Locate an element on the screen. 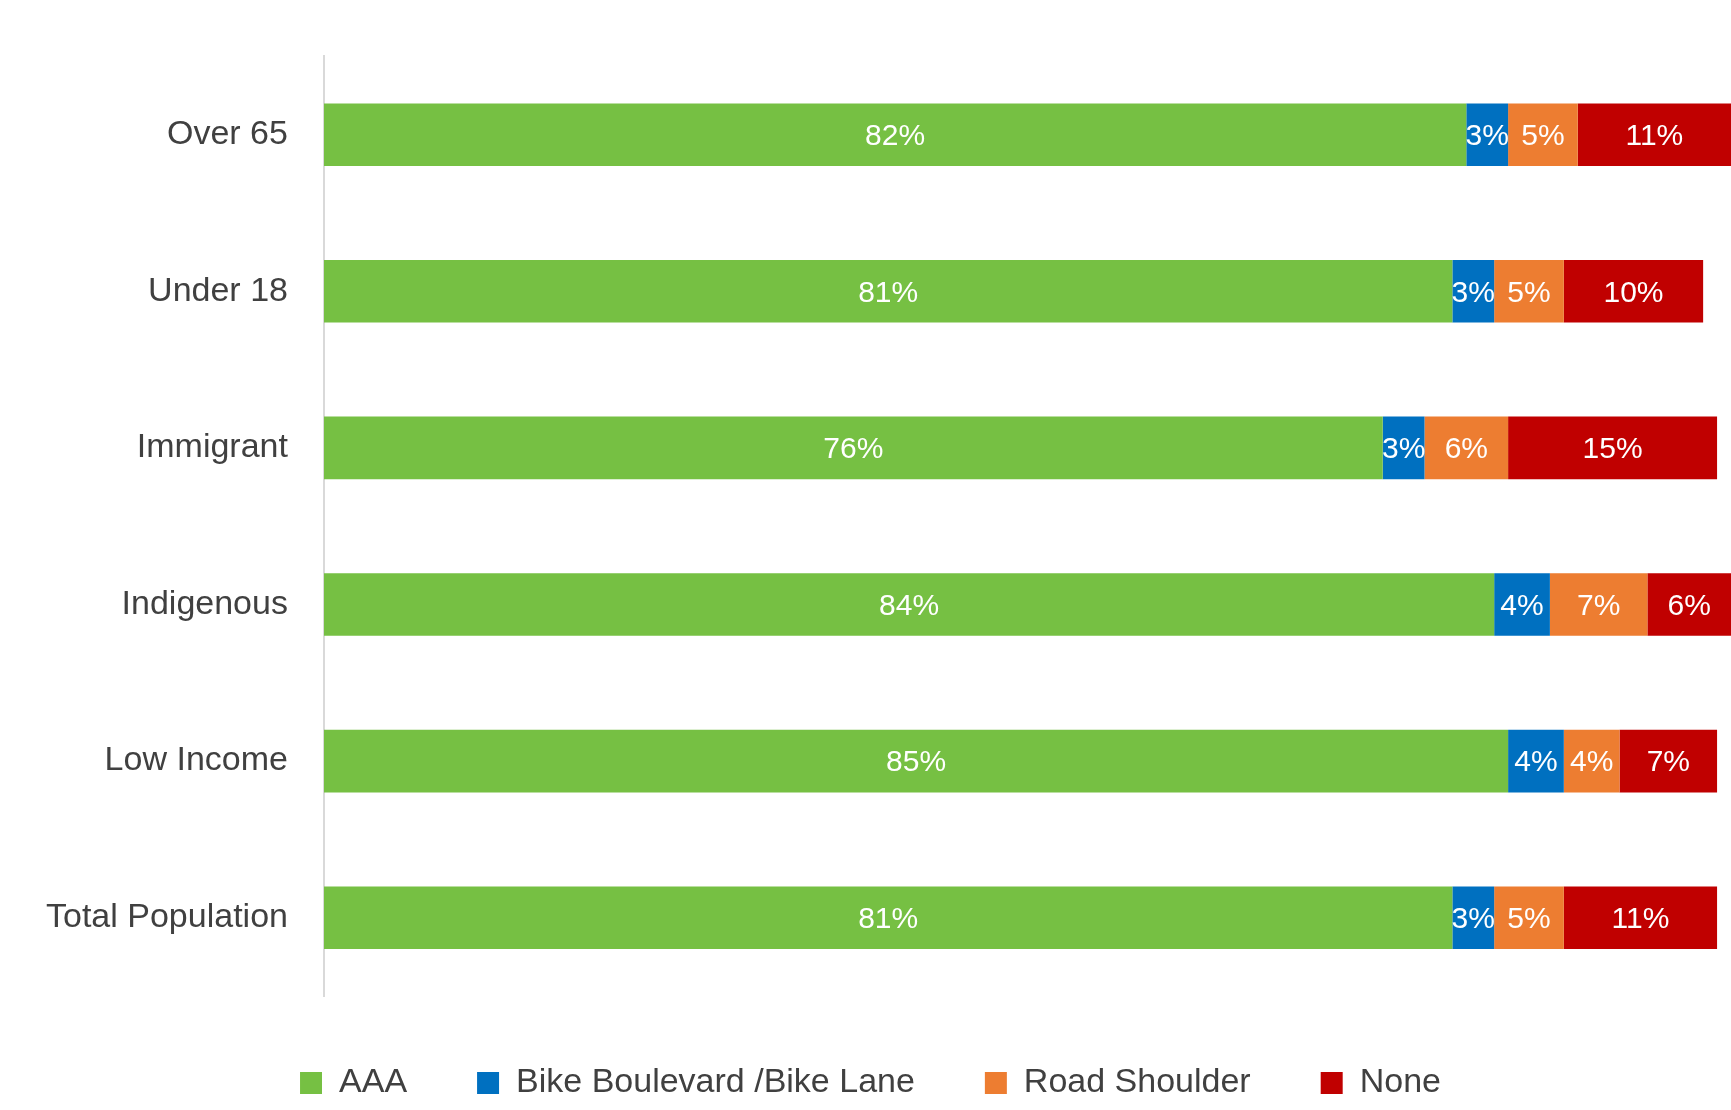 This screenshot has height=1110, width=1731. data-label: 84% is located at coordinates (909, 604).